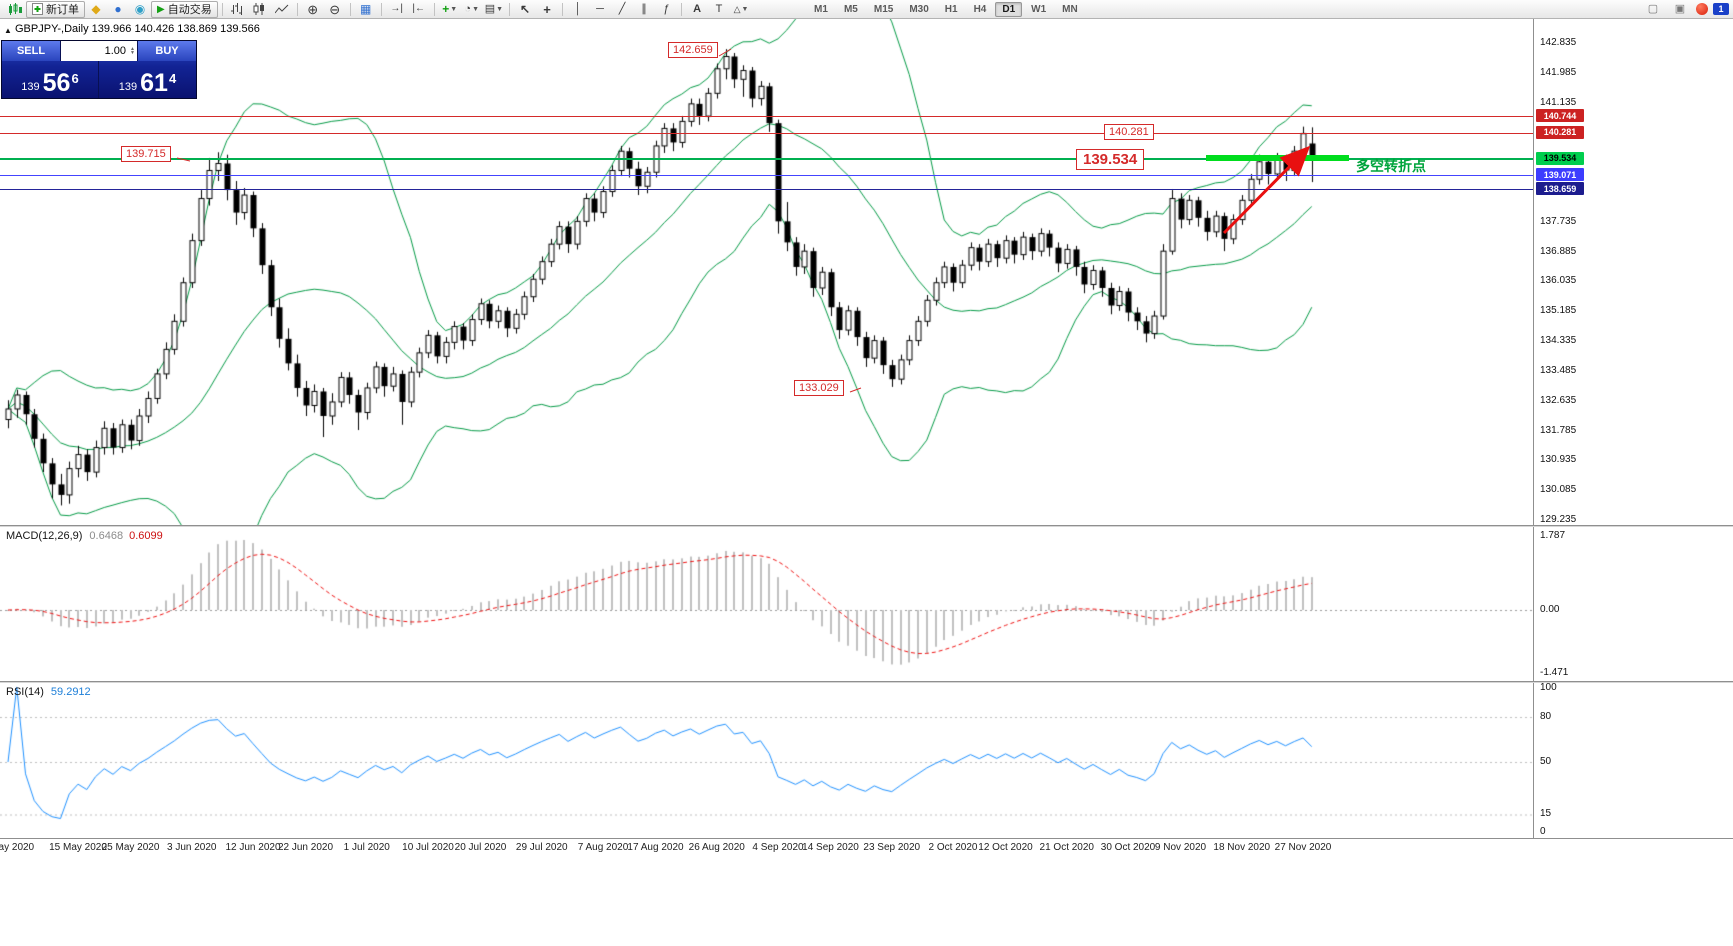 The image size is (1733, 946). Describe the element at coordinates (78, 847) in the screenshot. I see `date-axis-label: 15 May 2020` at that location.